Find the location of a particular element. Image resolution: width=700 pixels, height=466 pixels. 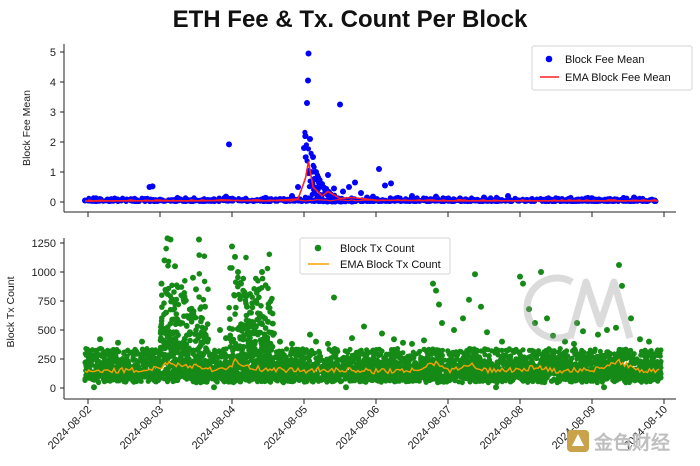

tx-x-tick-label: 2024-08-04 is located at coordinates (214, 428).